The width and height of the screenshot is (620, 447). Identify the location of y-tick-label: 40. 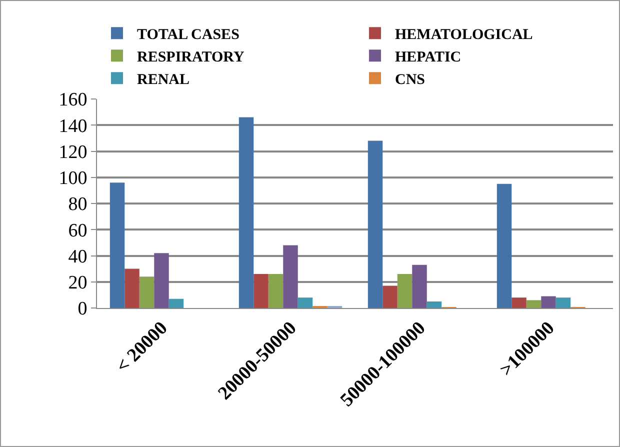
(78, 257).